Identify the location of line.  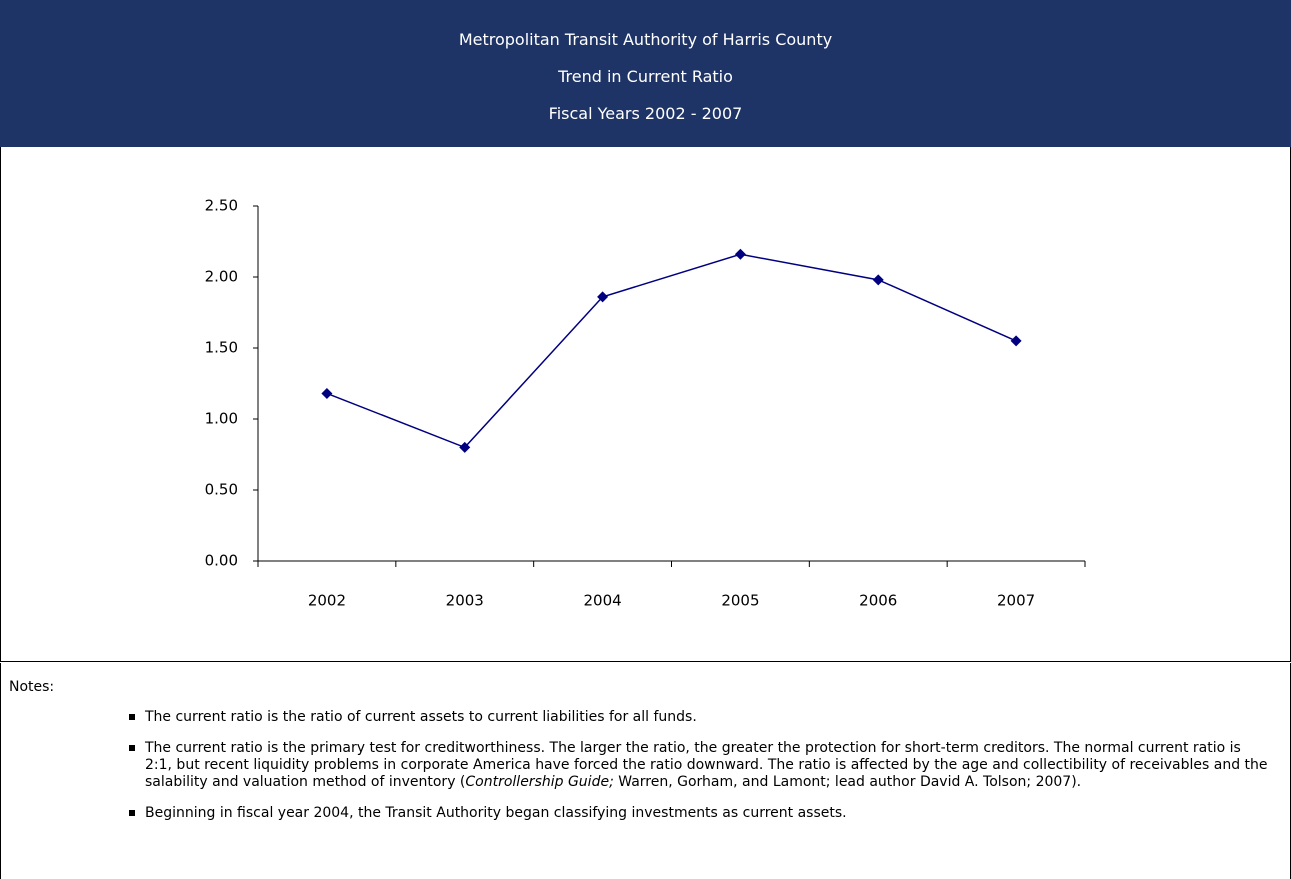
(671, 351).